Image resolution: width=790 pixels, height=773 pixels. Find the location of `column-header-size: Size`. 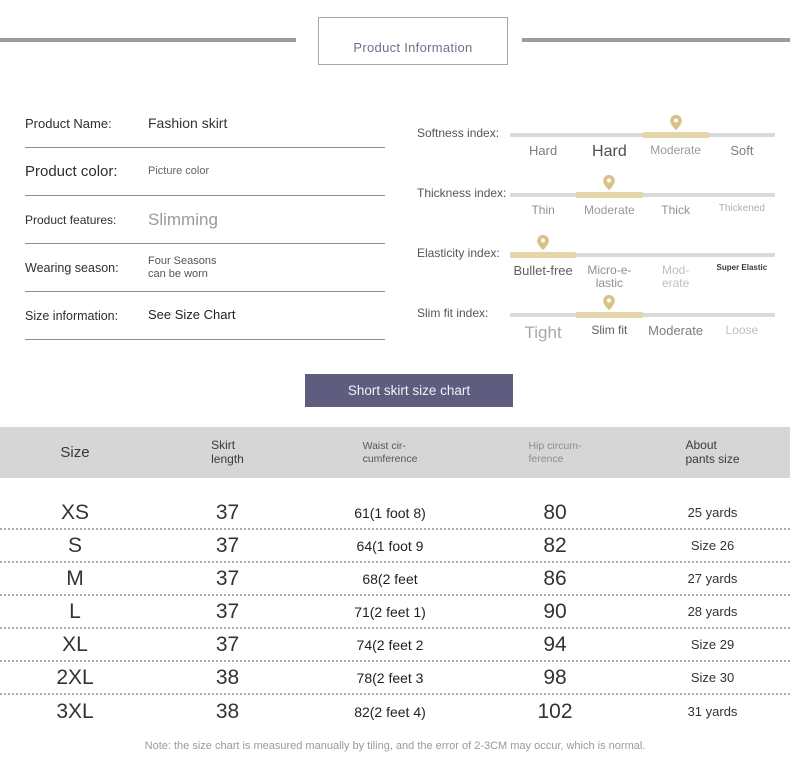

column-header-size: Size is located at coordinates (75, 452).